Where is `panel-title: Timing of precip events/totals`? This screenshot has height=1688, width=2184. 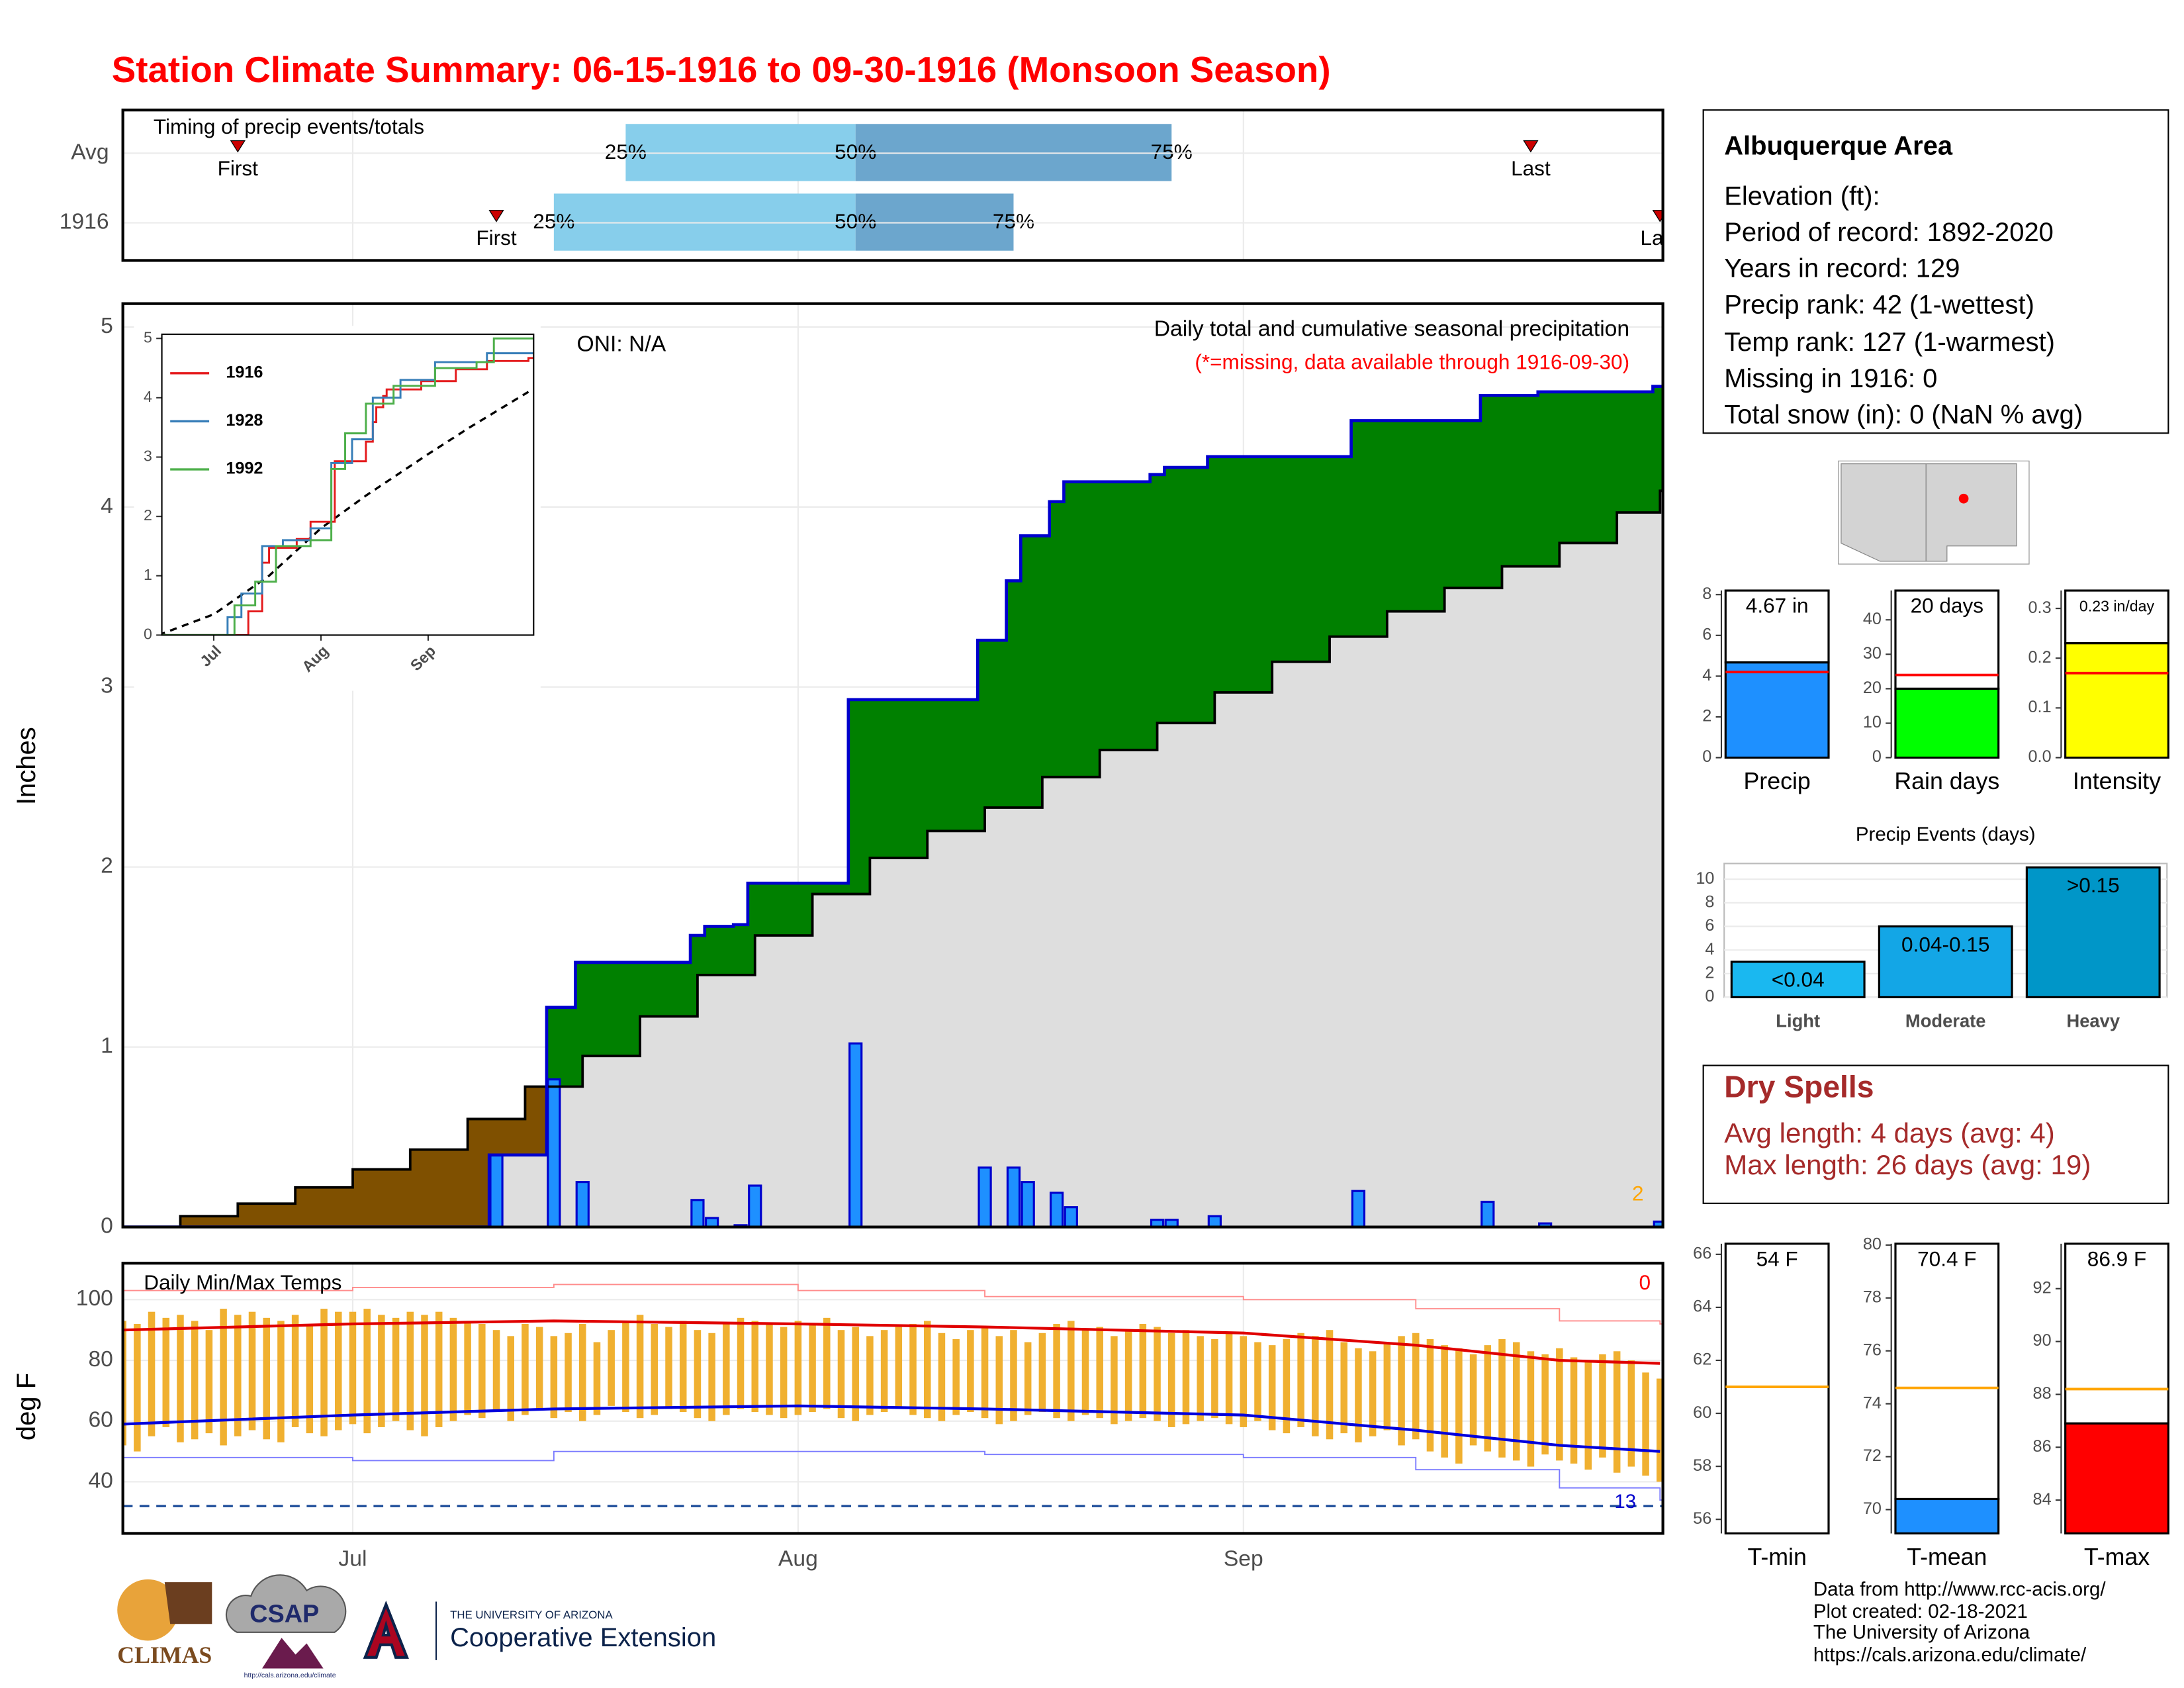
panel-title: Timing of precip events/totals is located at coordinates (289, 126).